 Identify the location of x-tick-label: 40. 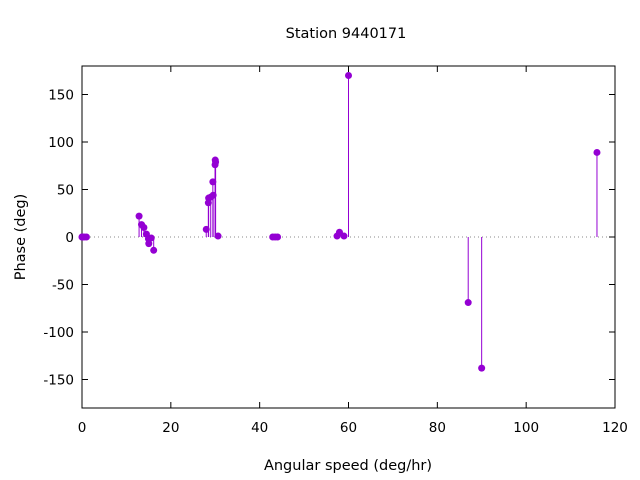
(259, 428).